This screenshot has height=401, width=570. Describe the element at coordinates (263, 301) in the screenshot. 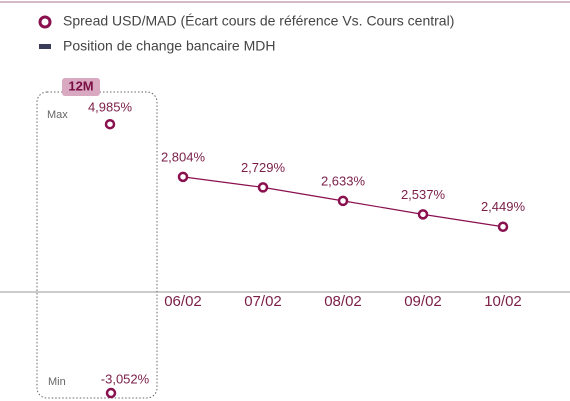

I see `x-tick-label: 07/02` at that location.